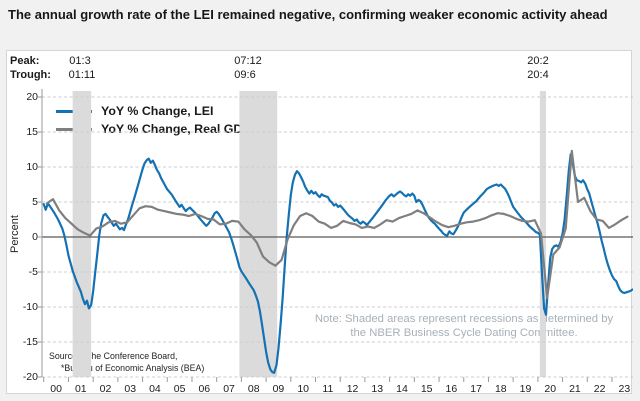 This screenshot has width=640, height=401. I want to click on y-tick-label: 10, so click(32, 167).